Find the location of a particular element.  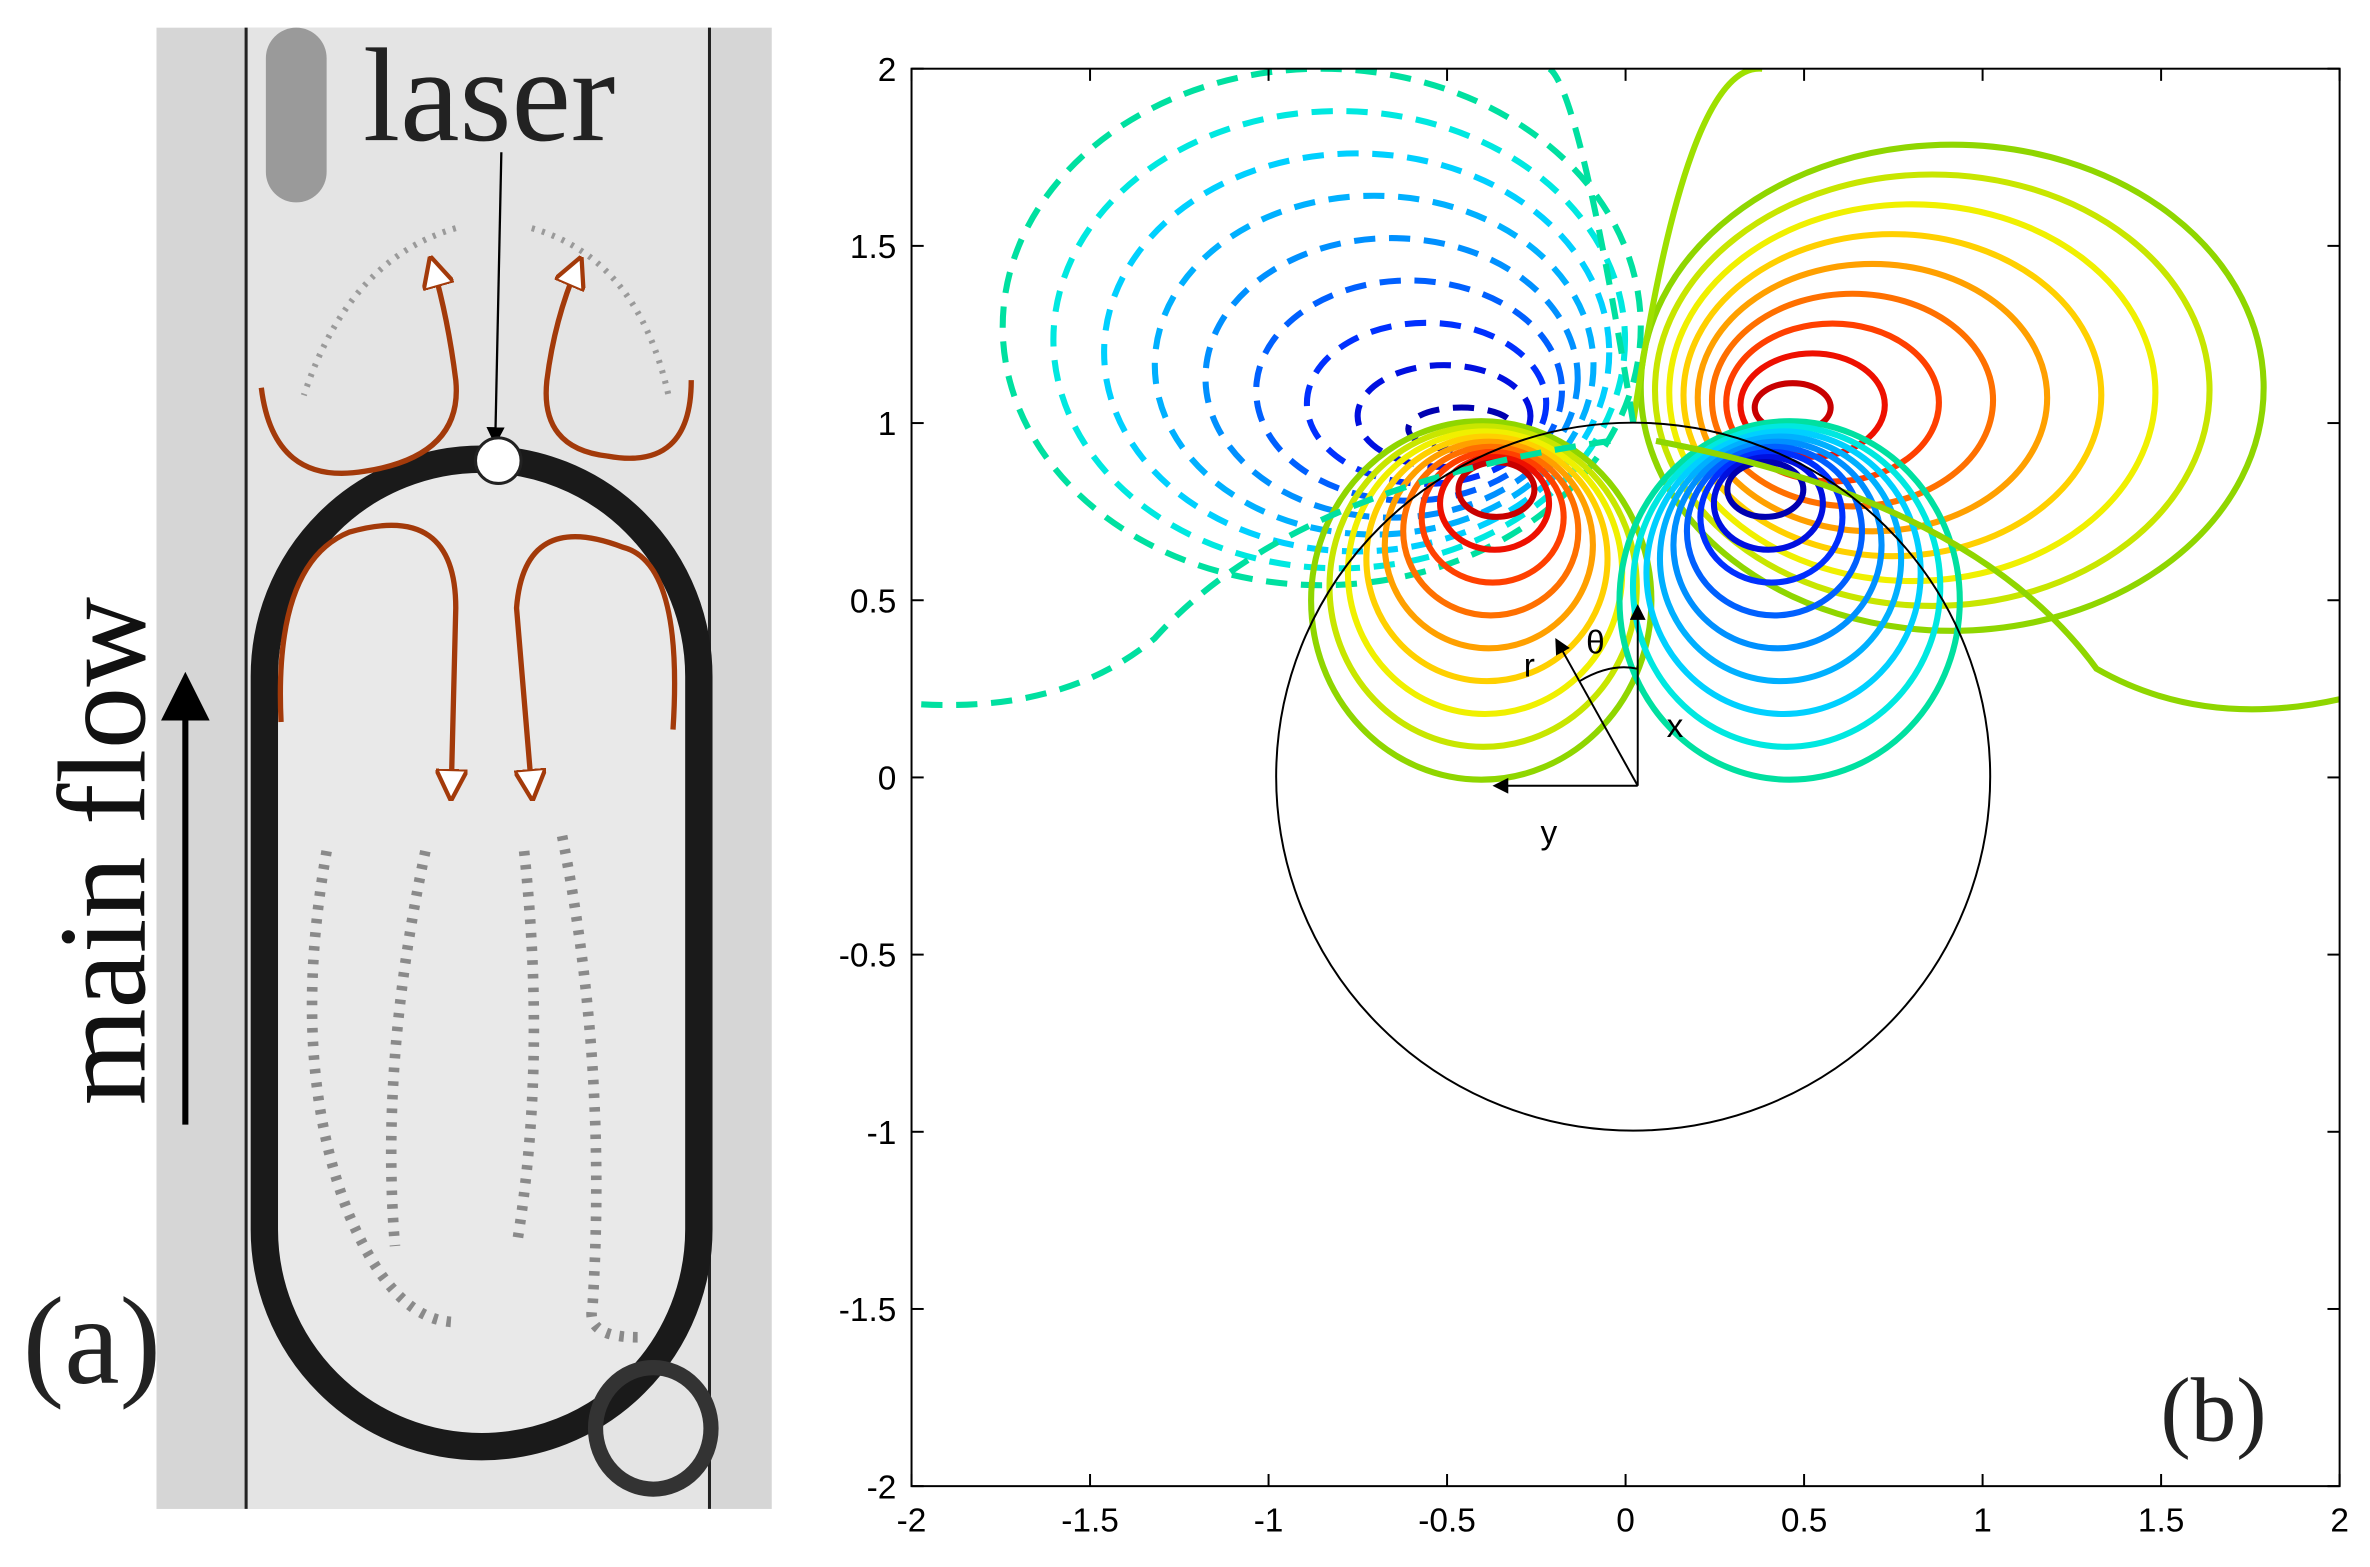

droplet is located at coordinates (481, 953).